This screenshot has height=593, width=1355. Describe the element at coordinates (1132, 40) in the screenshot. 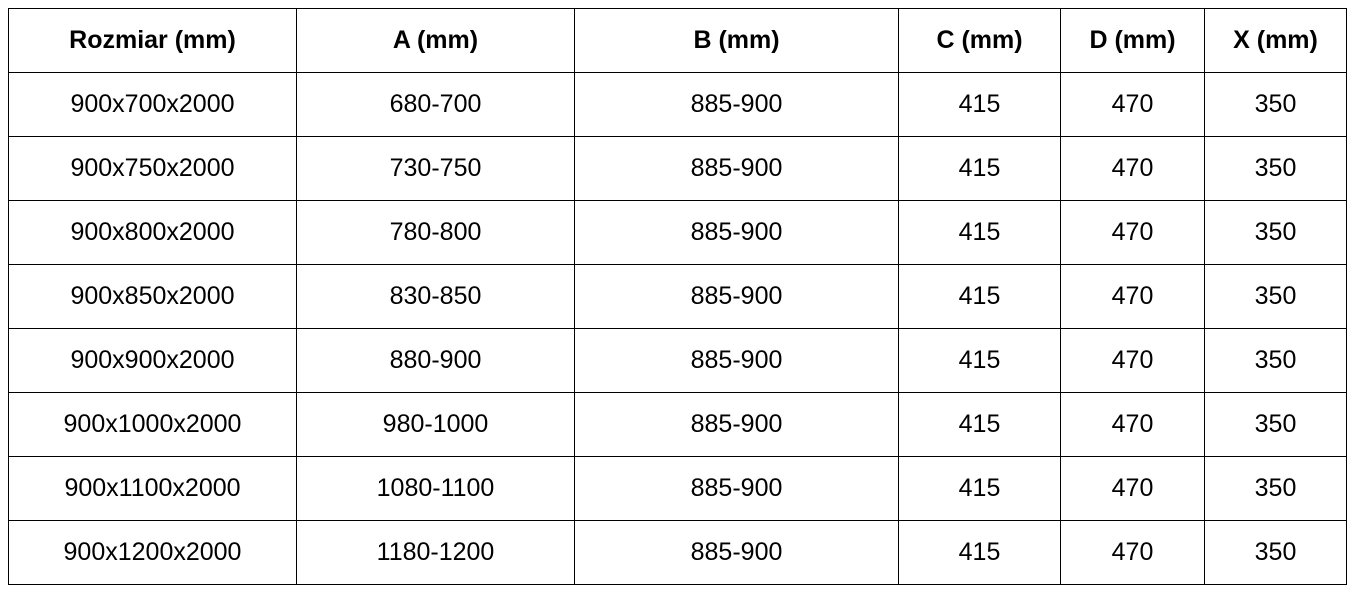

I see `column-header: D (mm)` at that location.